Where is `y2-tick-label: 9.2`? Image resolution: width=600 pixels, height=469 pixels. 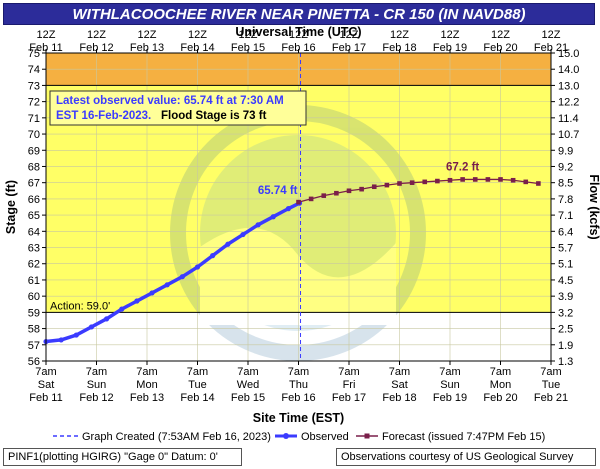
y2-tick-label: 9.2 is located at coordinates (565, 167).